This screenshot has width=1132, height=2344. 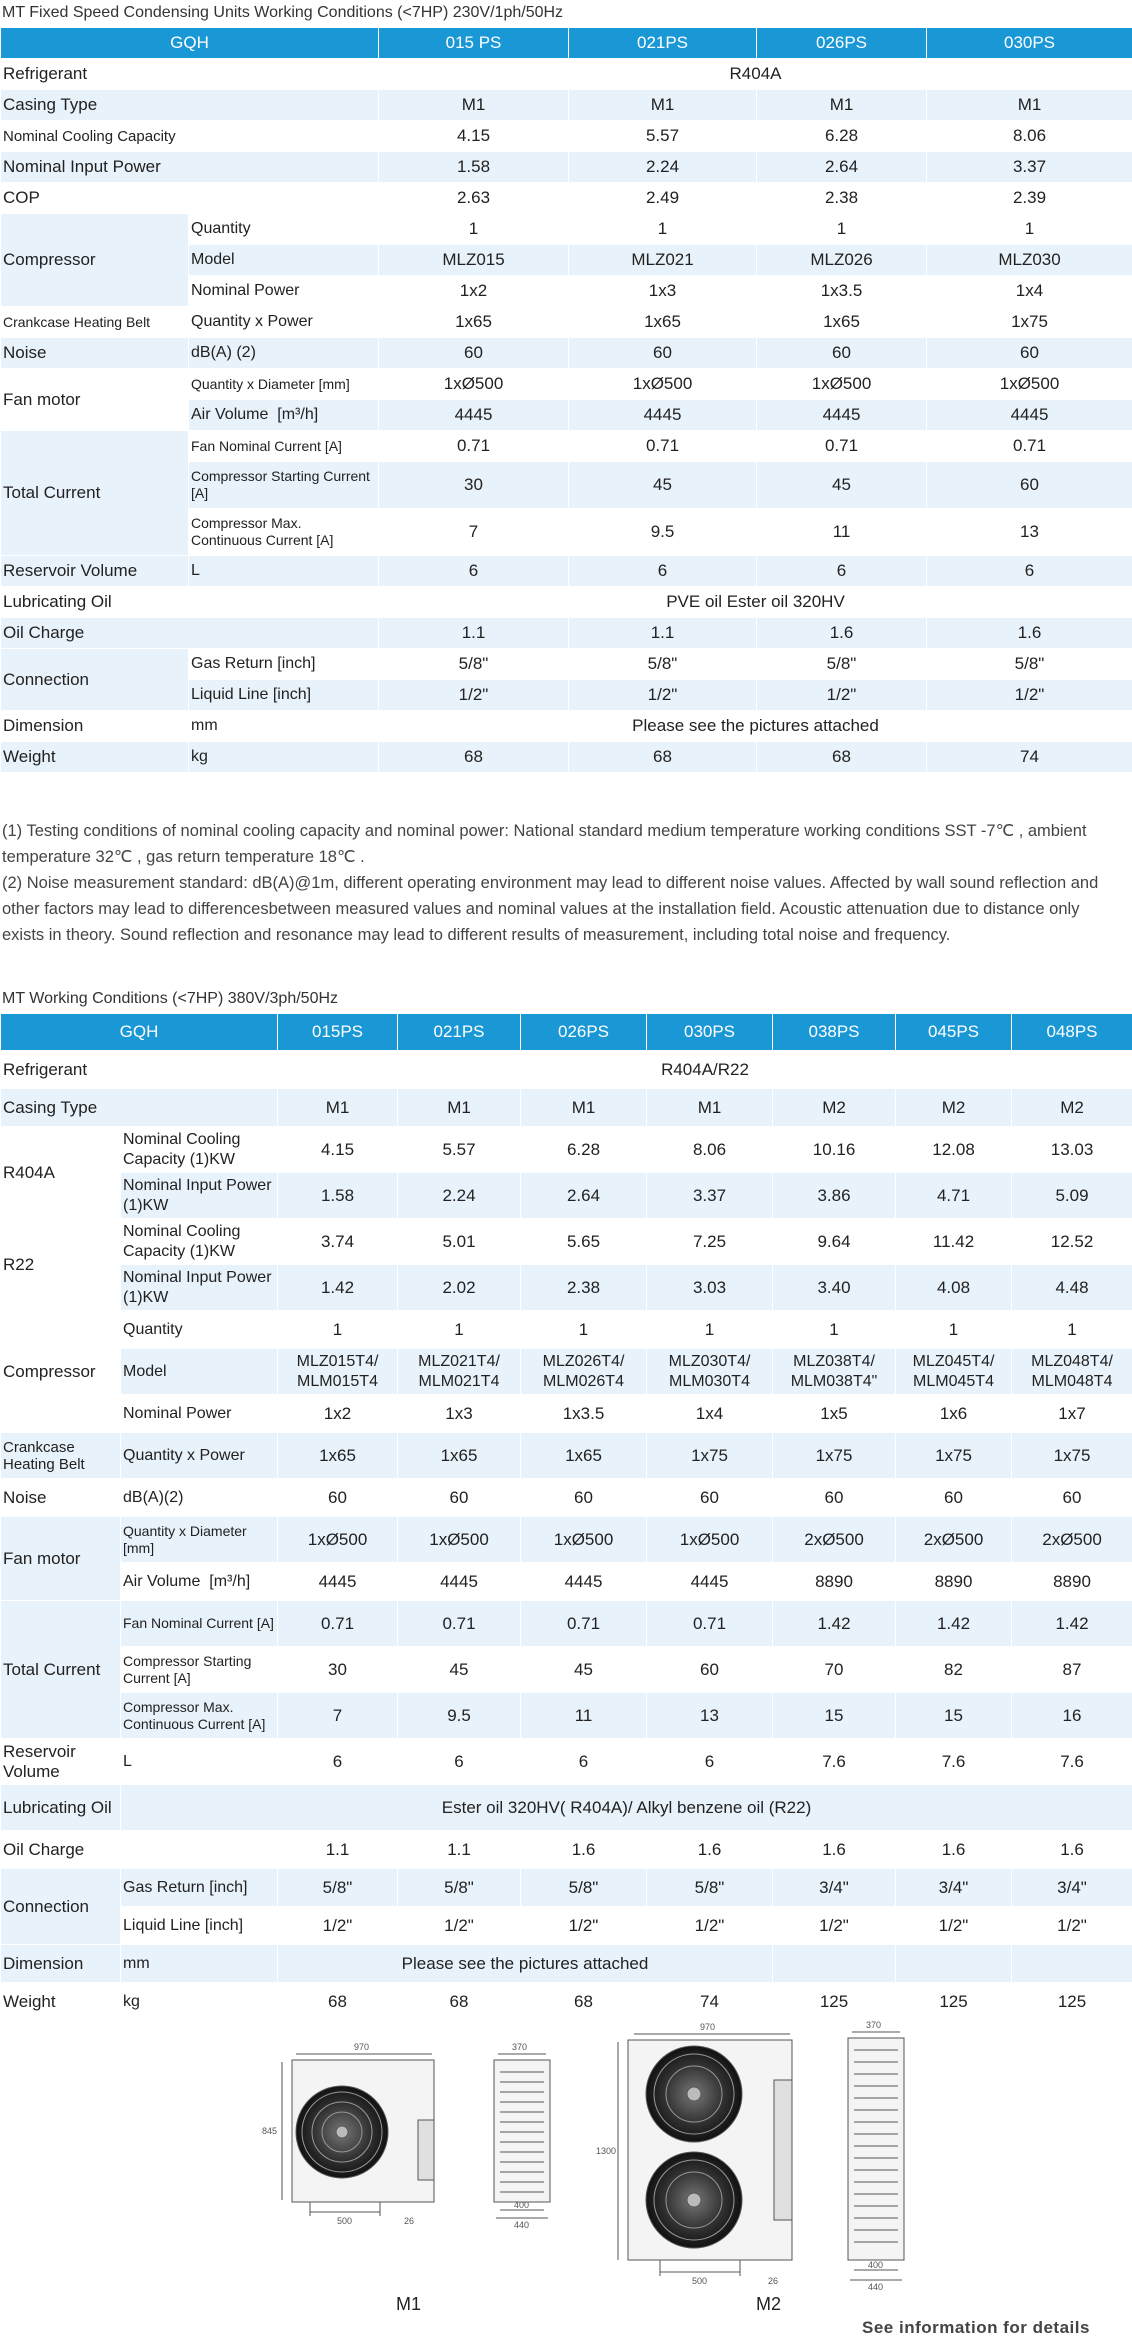 What do you see at coordinates (409, 2304) in the screenshot?
I see `m1-label: M1` at bounding box center [409, 2304].